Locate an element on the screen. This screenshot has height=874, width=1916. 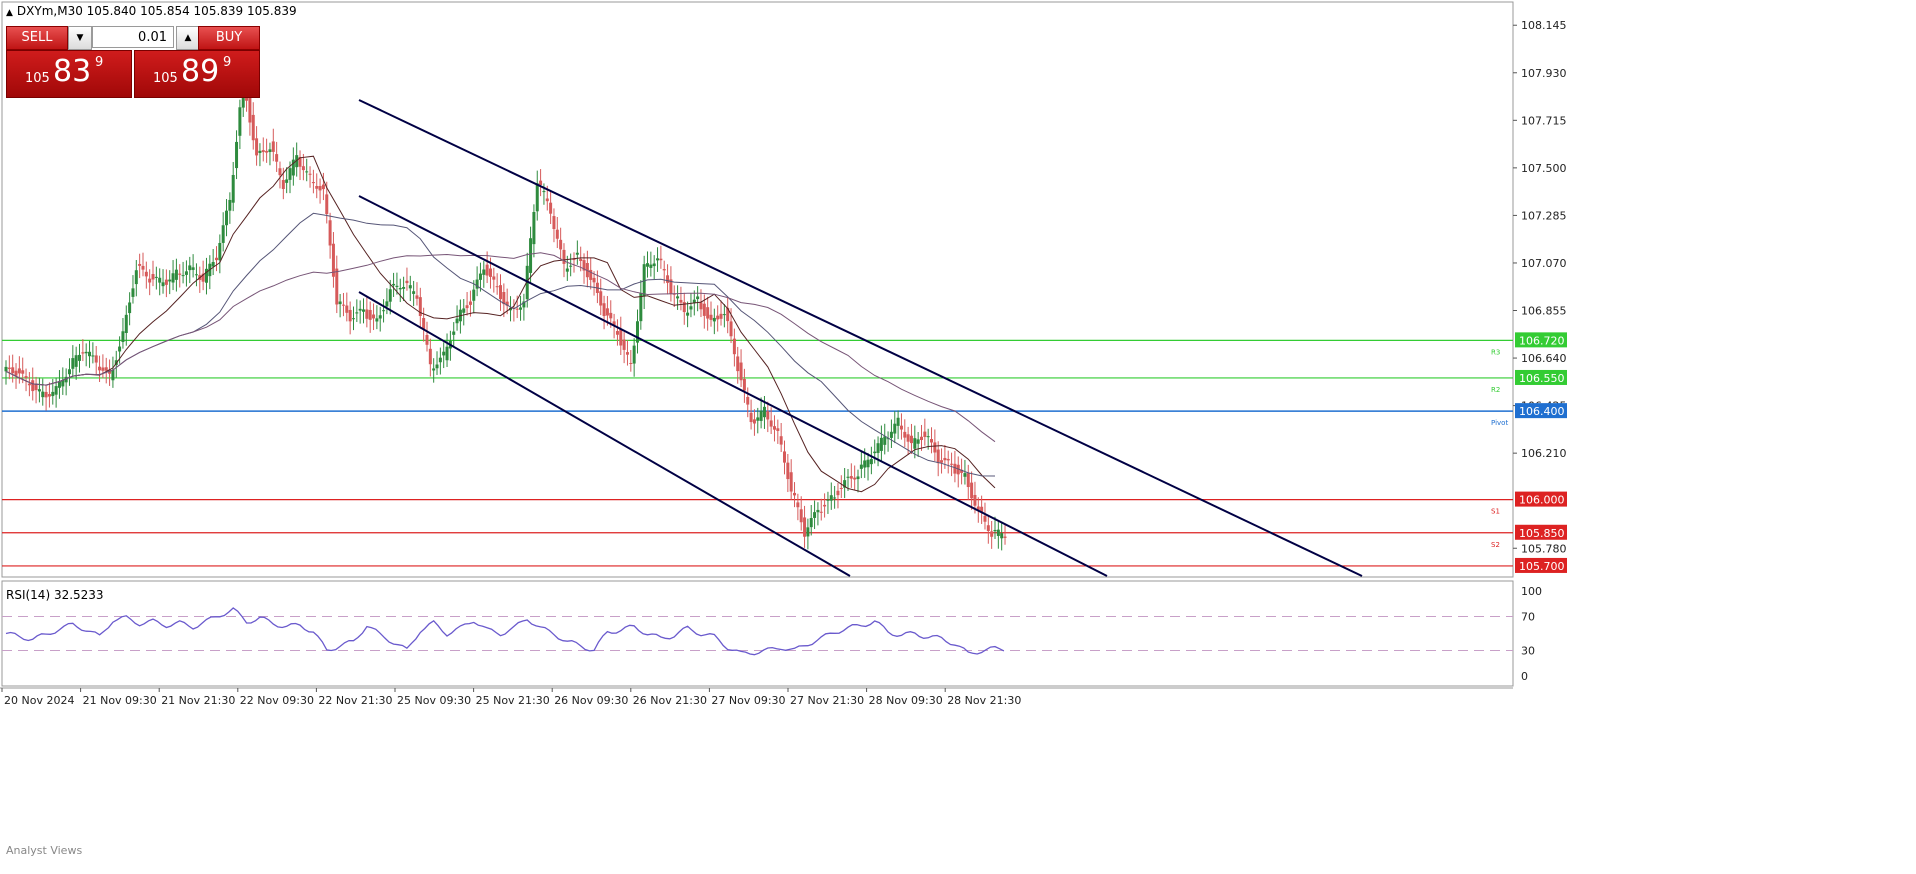
symbol-timeframe: DXYm,M30 is located at coordinates (49, 11).